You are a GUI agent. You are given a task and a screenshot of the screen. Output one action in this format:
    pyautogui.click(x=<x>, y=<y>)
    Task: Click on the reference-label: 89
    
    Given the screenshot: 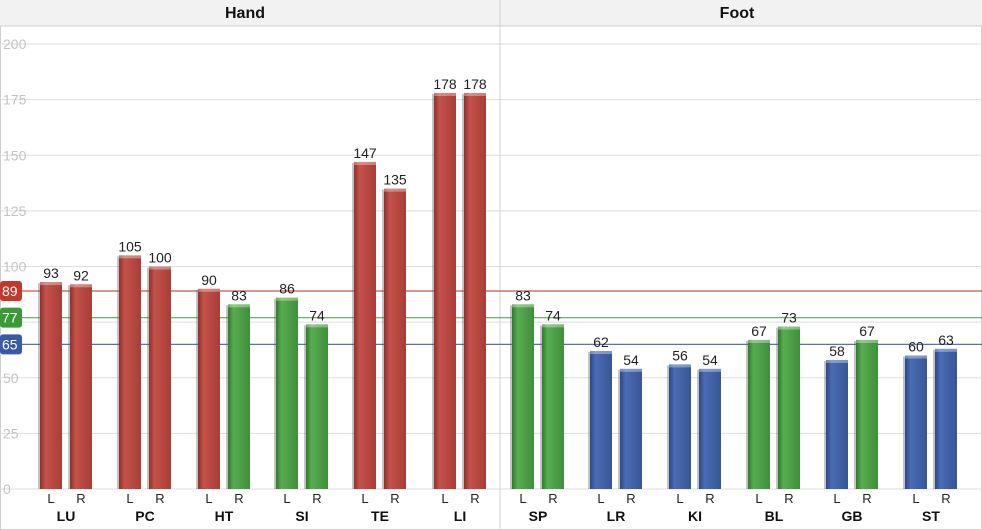 What is the action you would take?
    pyautogui.click(x=10, y=291)
    